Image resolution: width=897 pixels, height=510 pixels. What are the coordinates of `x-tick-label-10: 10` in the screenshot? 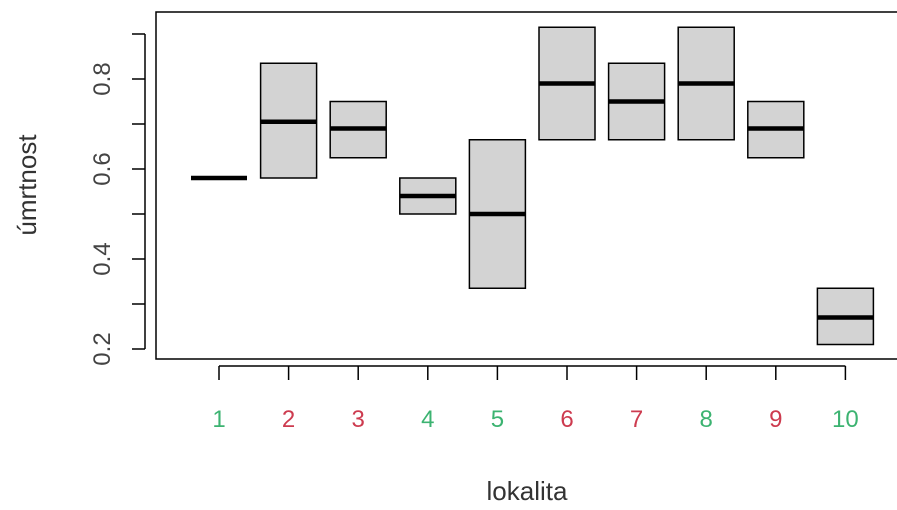 It's located at (845, 419).